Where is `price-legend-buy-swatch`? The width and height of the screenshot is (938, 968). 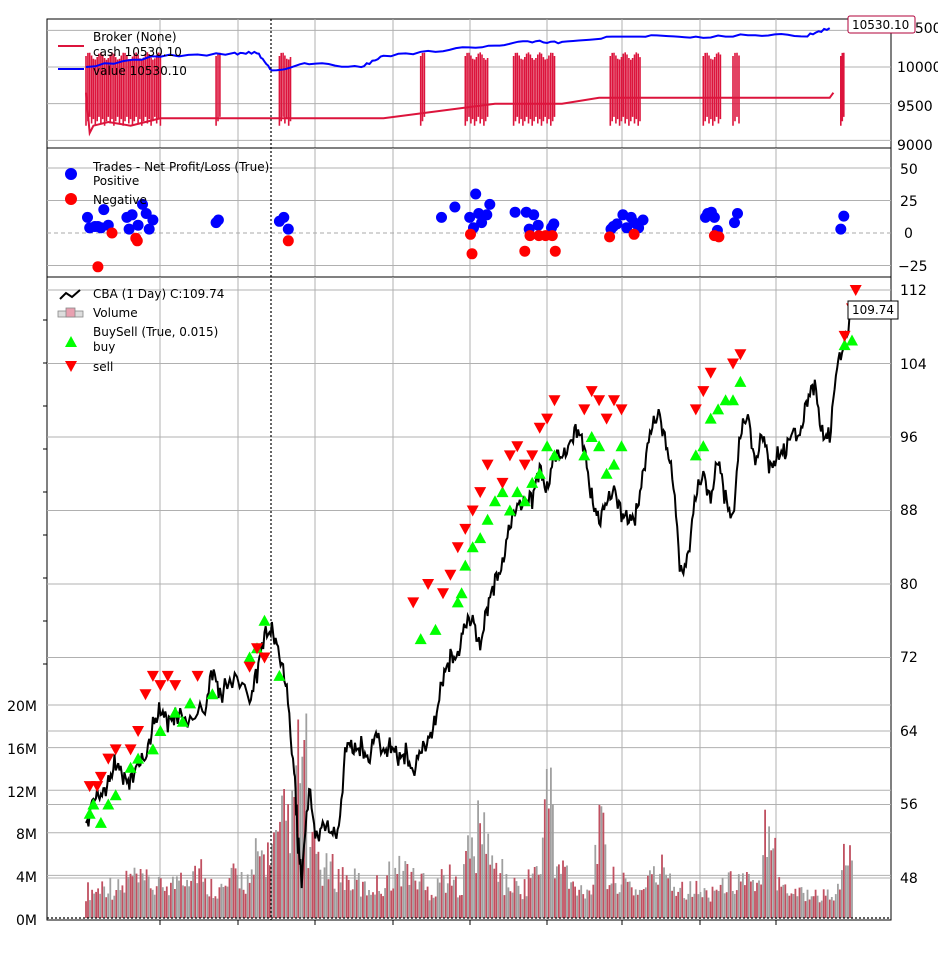
price-legend-buy-swatch is located at coordinates (71, 341).